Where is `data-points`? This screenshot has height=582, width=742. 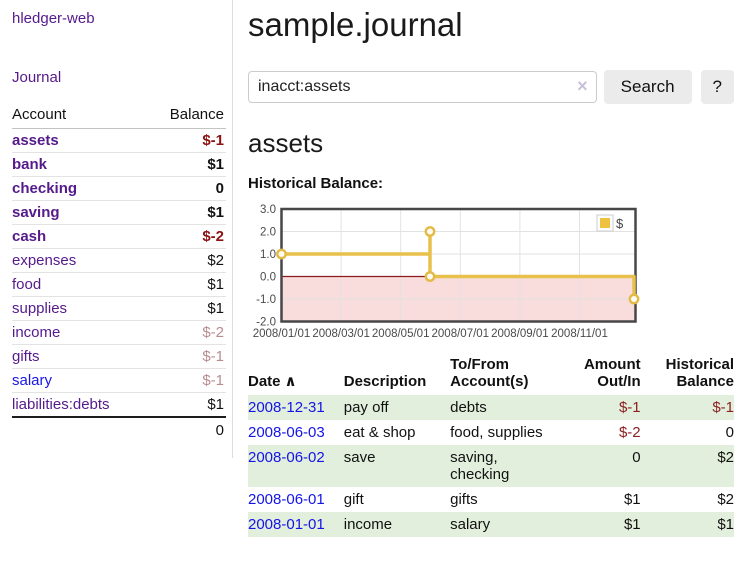
data-points is located at coordinates (458, 265).